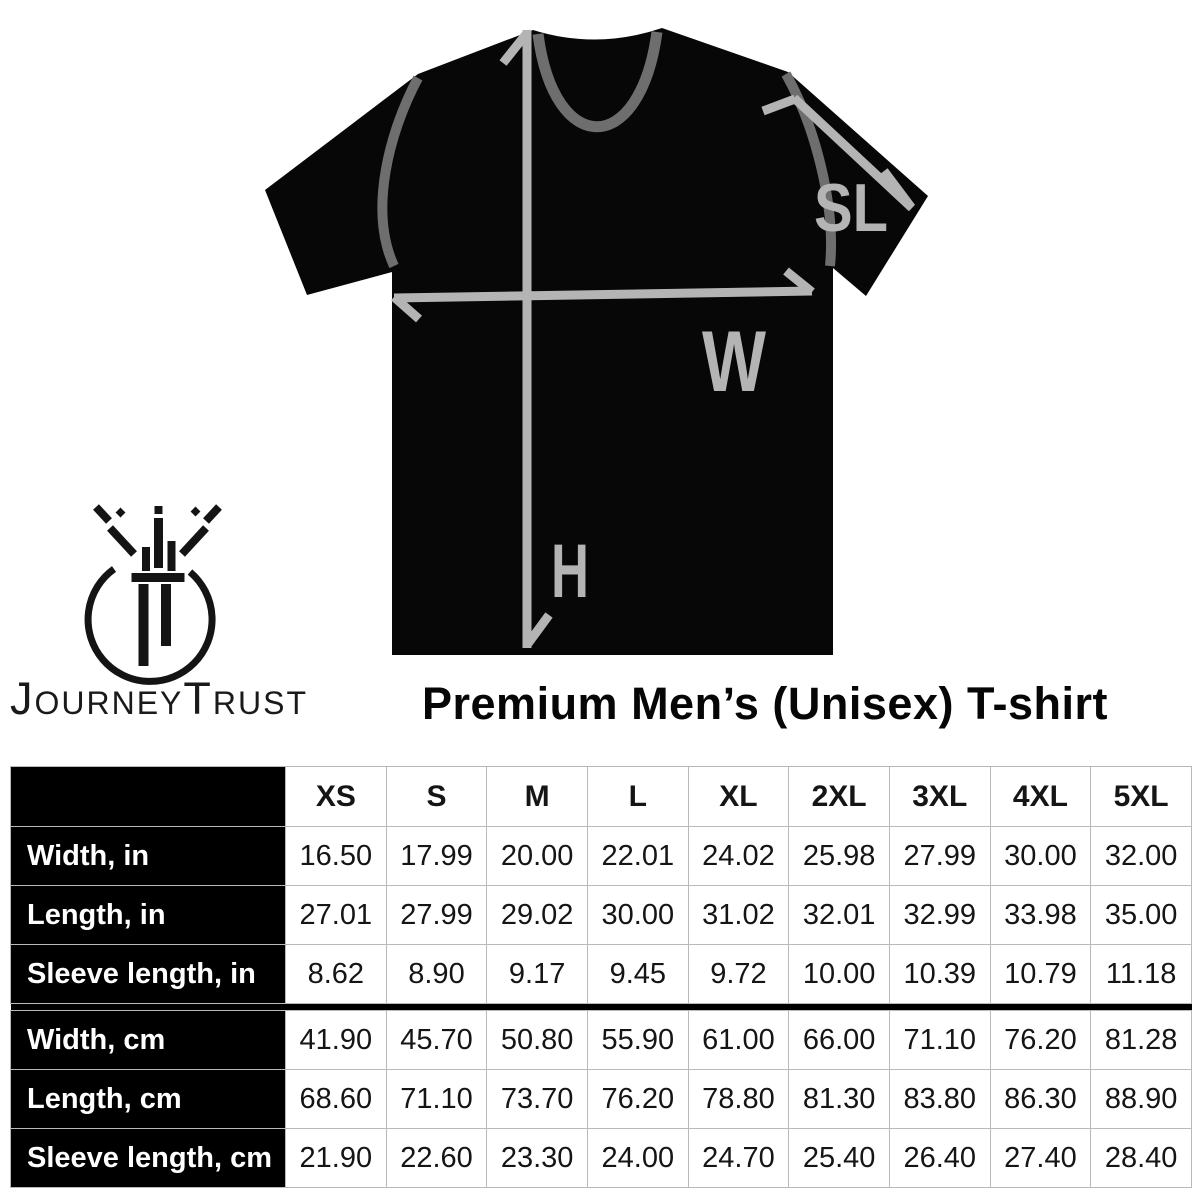  Describe the element at coordinates (603, 295) in the screenshot. I see `width-arrow` at that location.